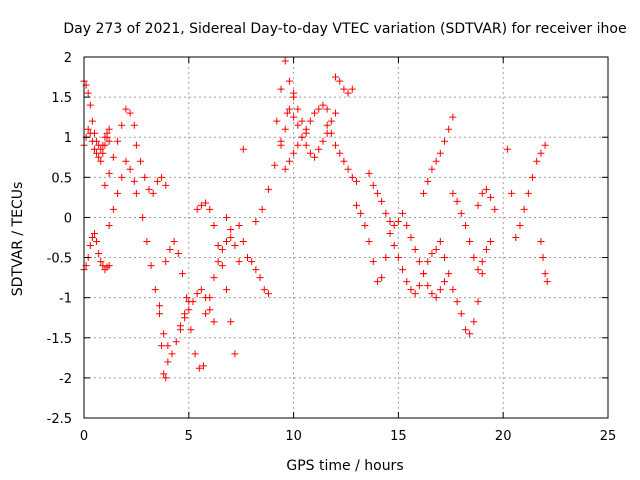 Image resolution: width=640 pixels, height=480 pixels. Describe the element at coordinates (503, 436) in the screenshot. I see `x-tick-label: 20` at that location.